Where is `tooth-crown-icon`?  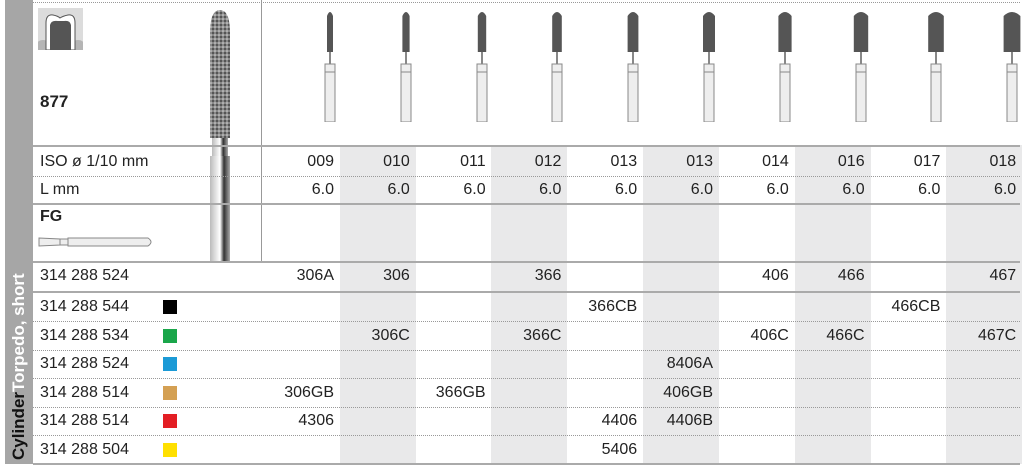 tooth-crown-icon is located at coordinates (60, 29).